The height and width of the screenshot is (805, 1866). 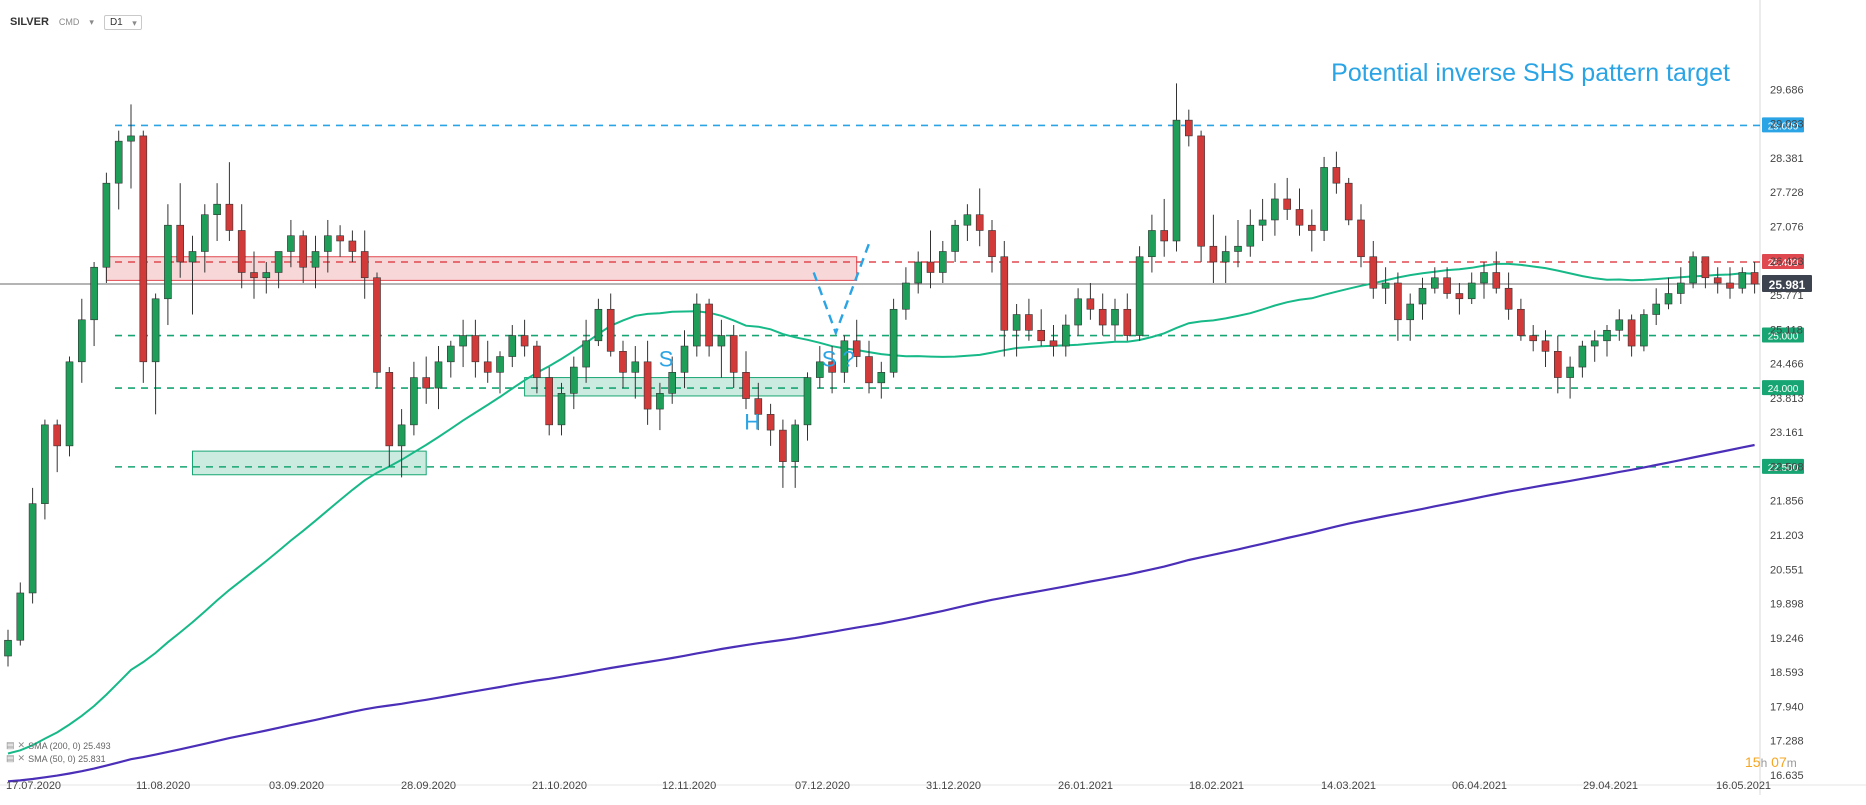 I want to click on x-tick-label: 26.01.2021, so click(x=1085, y=786).